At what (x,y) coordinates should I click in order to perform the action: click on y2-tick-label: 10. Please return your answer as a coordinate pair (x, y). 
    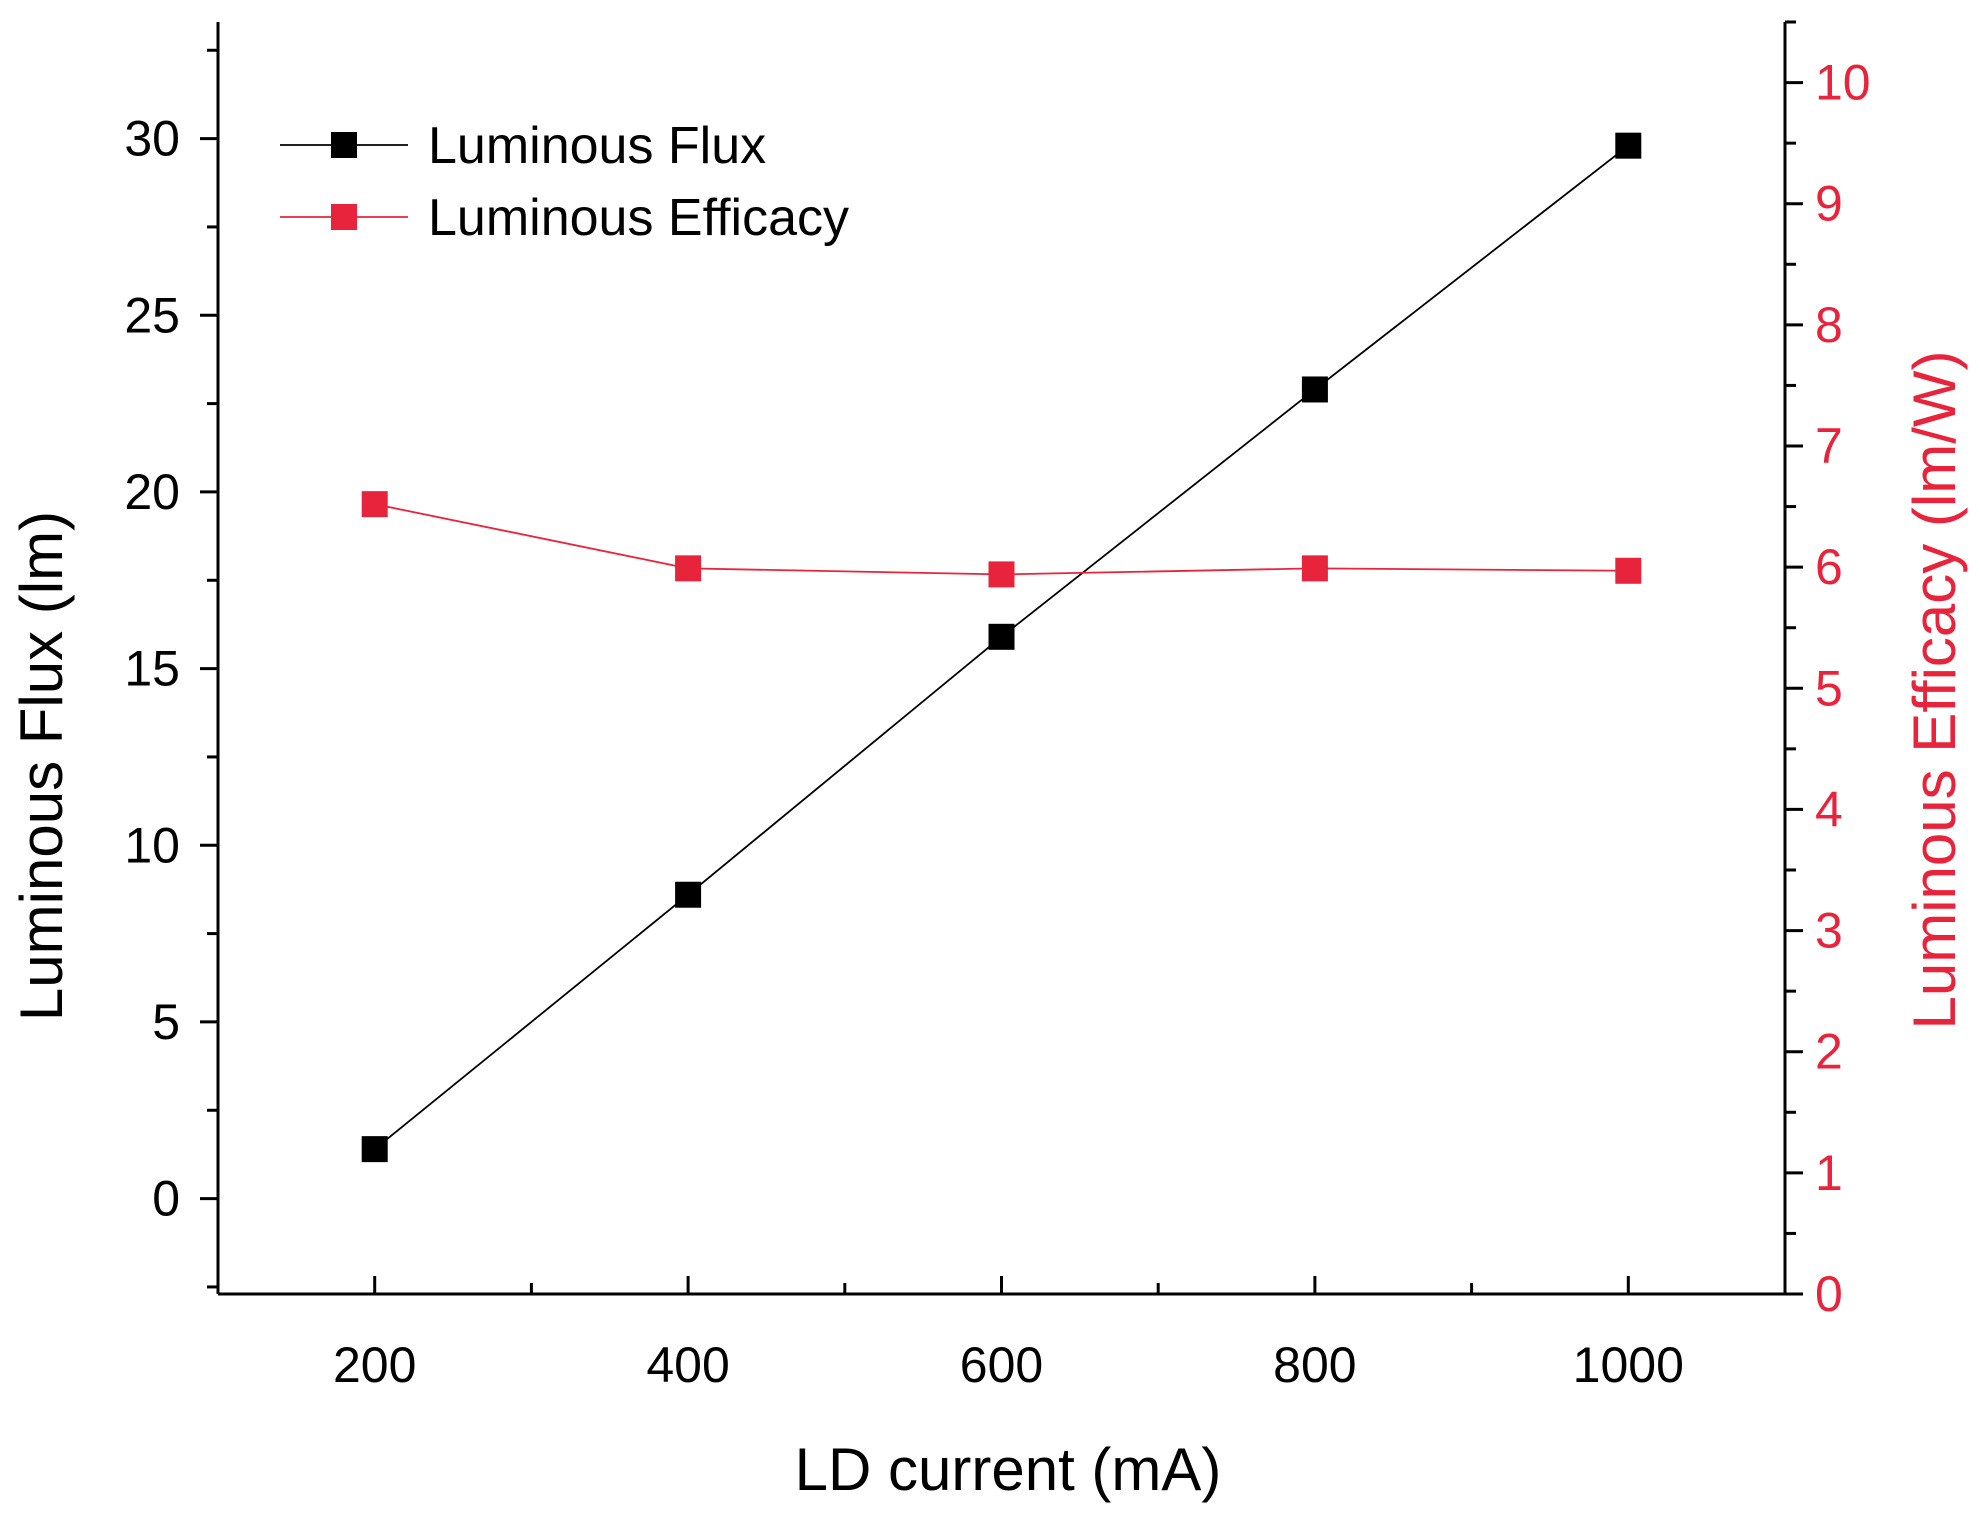
    Looking at the image, I should click on (1843, 83).